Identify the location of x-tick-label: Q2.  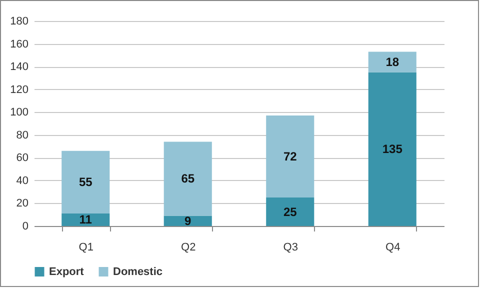
(188, 248).